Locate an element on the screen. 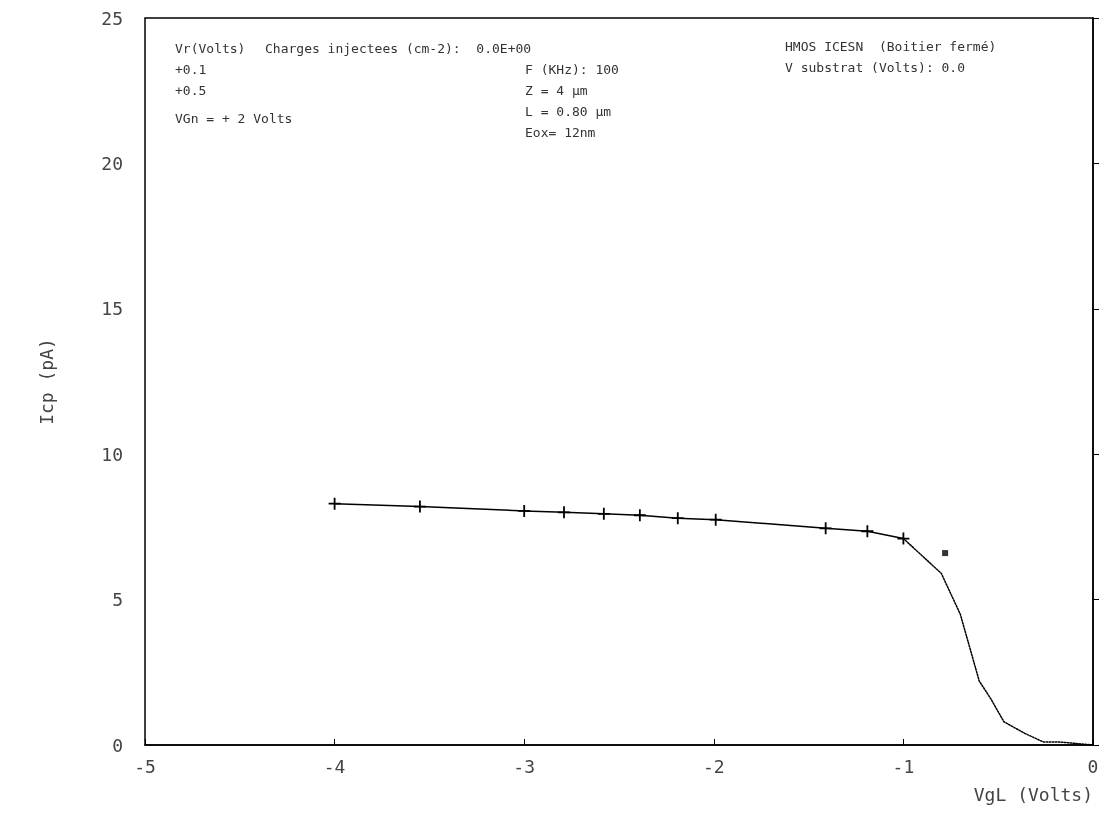 The height and width of the screenshot is (834, 1117). y-tick-label: 5 is located at coordinates (117, 600).